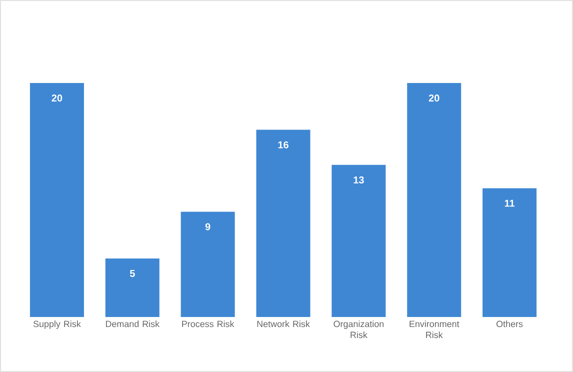  I want to click on data-label: 13, so click(359, 180).